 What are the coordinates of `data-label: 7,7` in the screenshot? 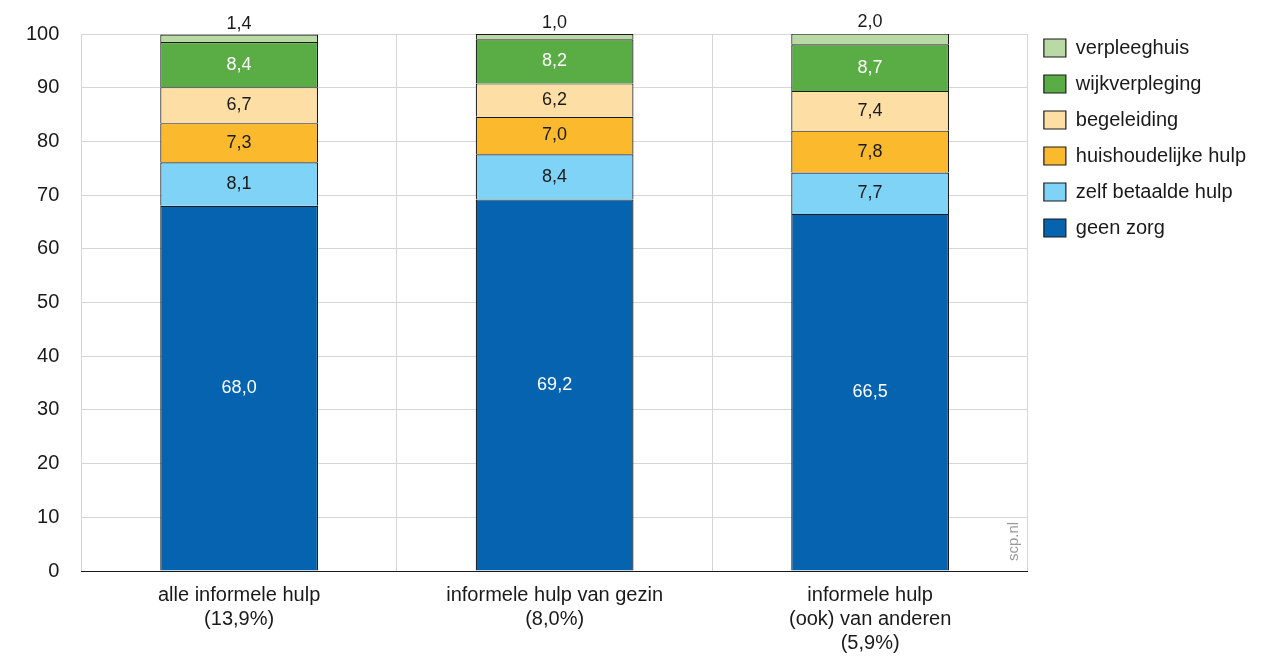 It's located at (870, 192).